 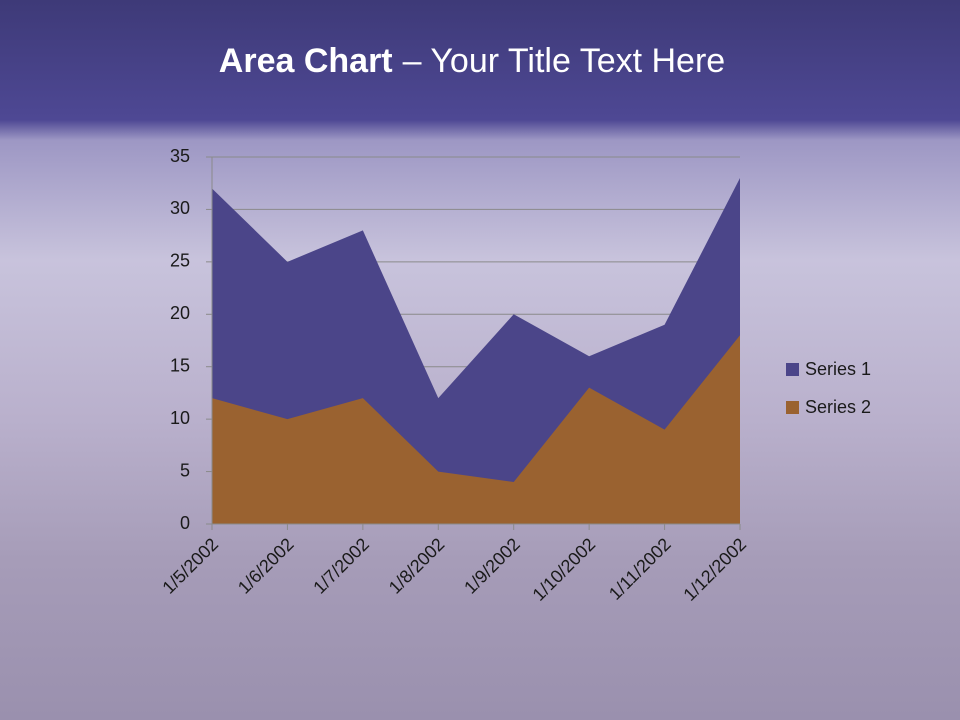 What do you see at coordinates (417, 566) in the screenshot?
I see `x-tick-label: 1/8/2002` at bounding box center [417, 566].